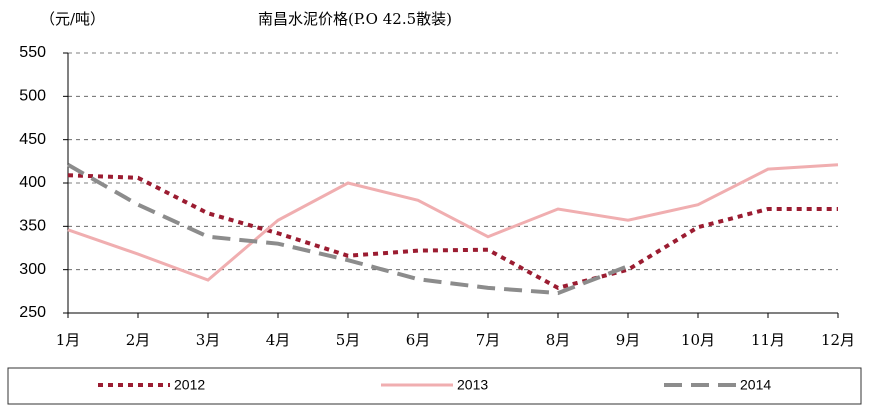 The image size is (870, 405). What do you see at coordinates (838, 340) in the screenshot?
I see `x-tick-label: 12月` at bounding box center [838, 340].